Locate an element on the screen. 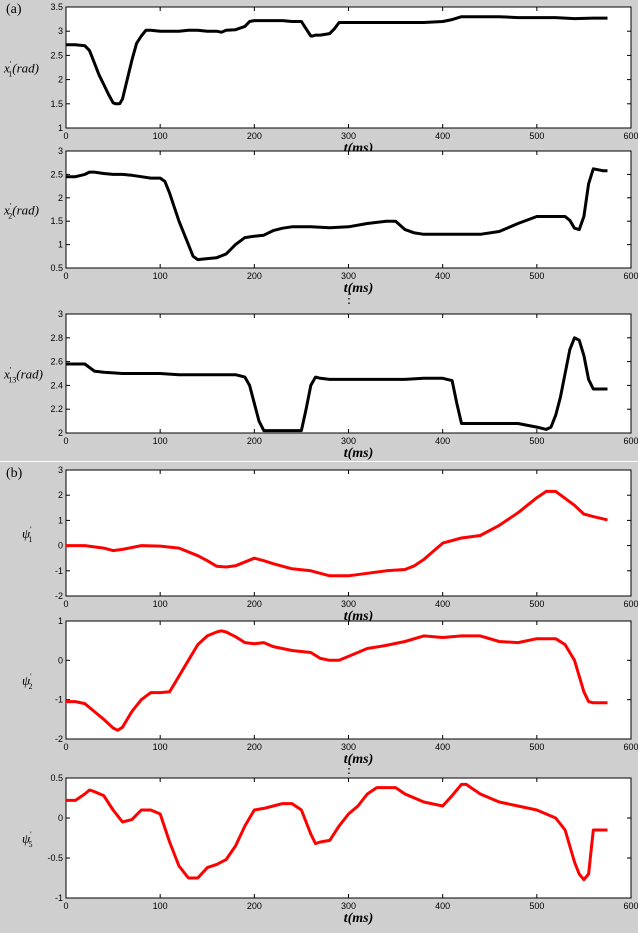  y-tick-label: -0.5 is located at coordinates (55, 858).